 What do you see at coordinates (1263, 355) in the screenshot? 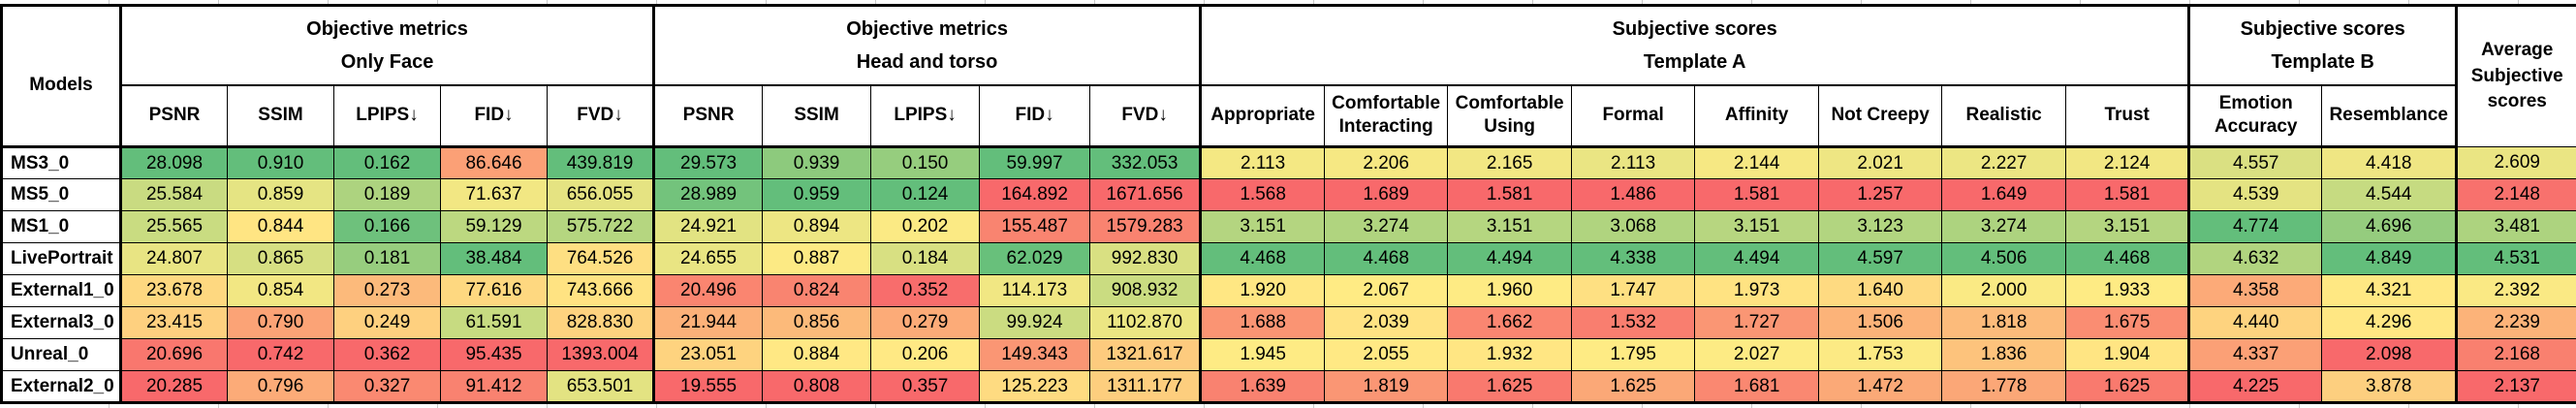
I see `metric-cell: 1.945` at bounding box center [1263, 355].